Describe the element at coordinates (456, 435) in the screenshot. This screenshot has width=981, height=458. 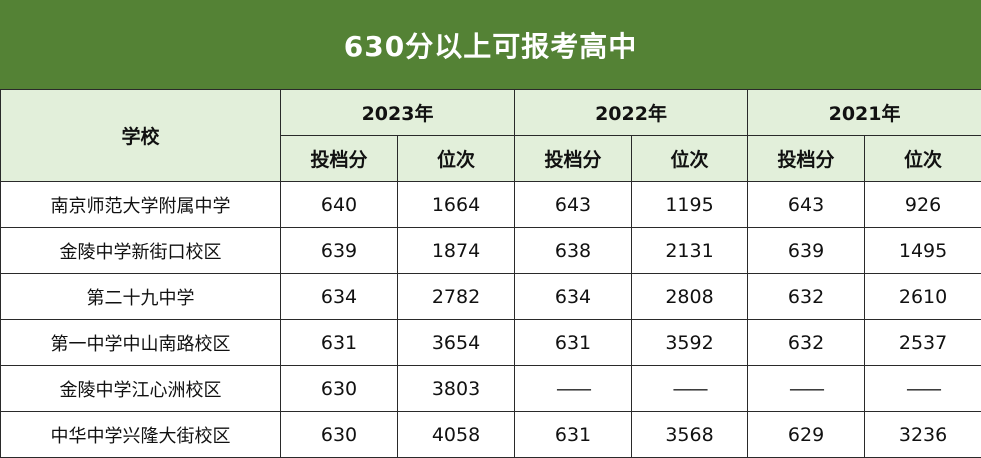
I see `rank-cell: 4058` at that location.